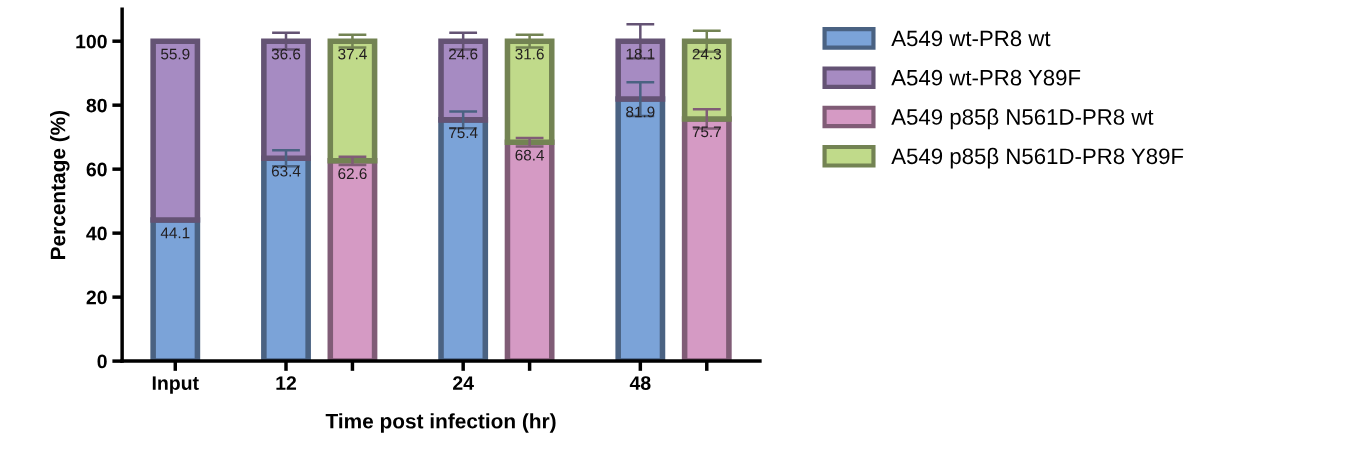 Image resolution: width=1357 pixels, height=460 pixels. What do you see at coordinates (640, 383) in the screenshot?
I see `x-tick-label: 48` at bounding box center [640, 383].